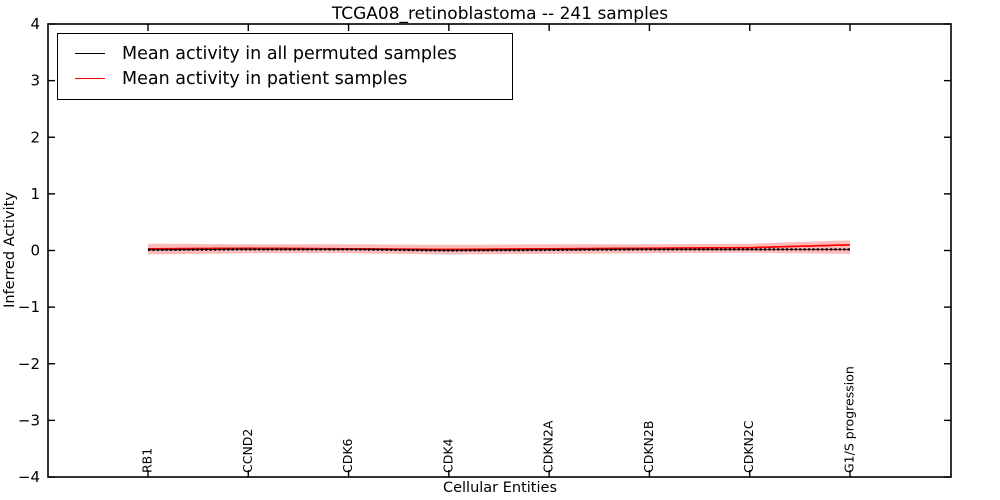  I want to click on y-tick-label: 2, so click(35, 137).